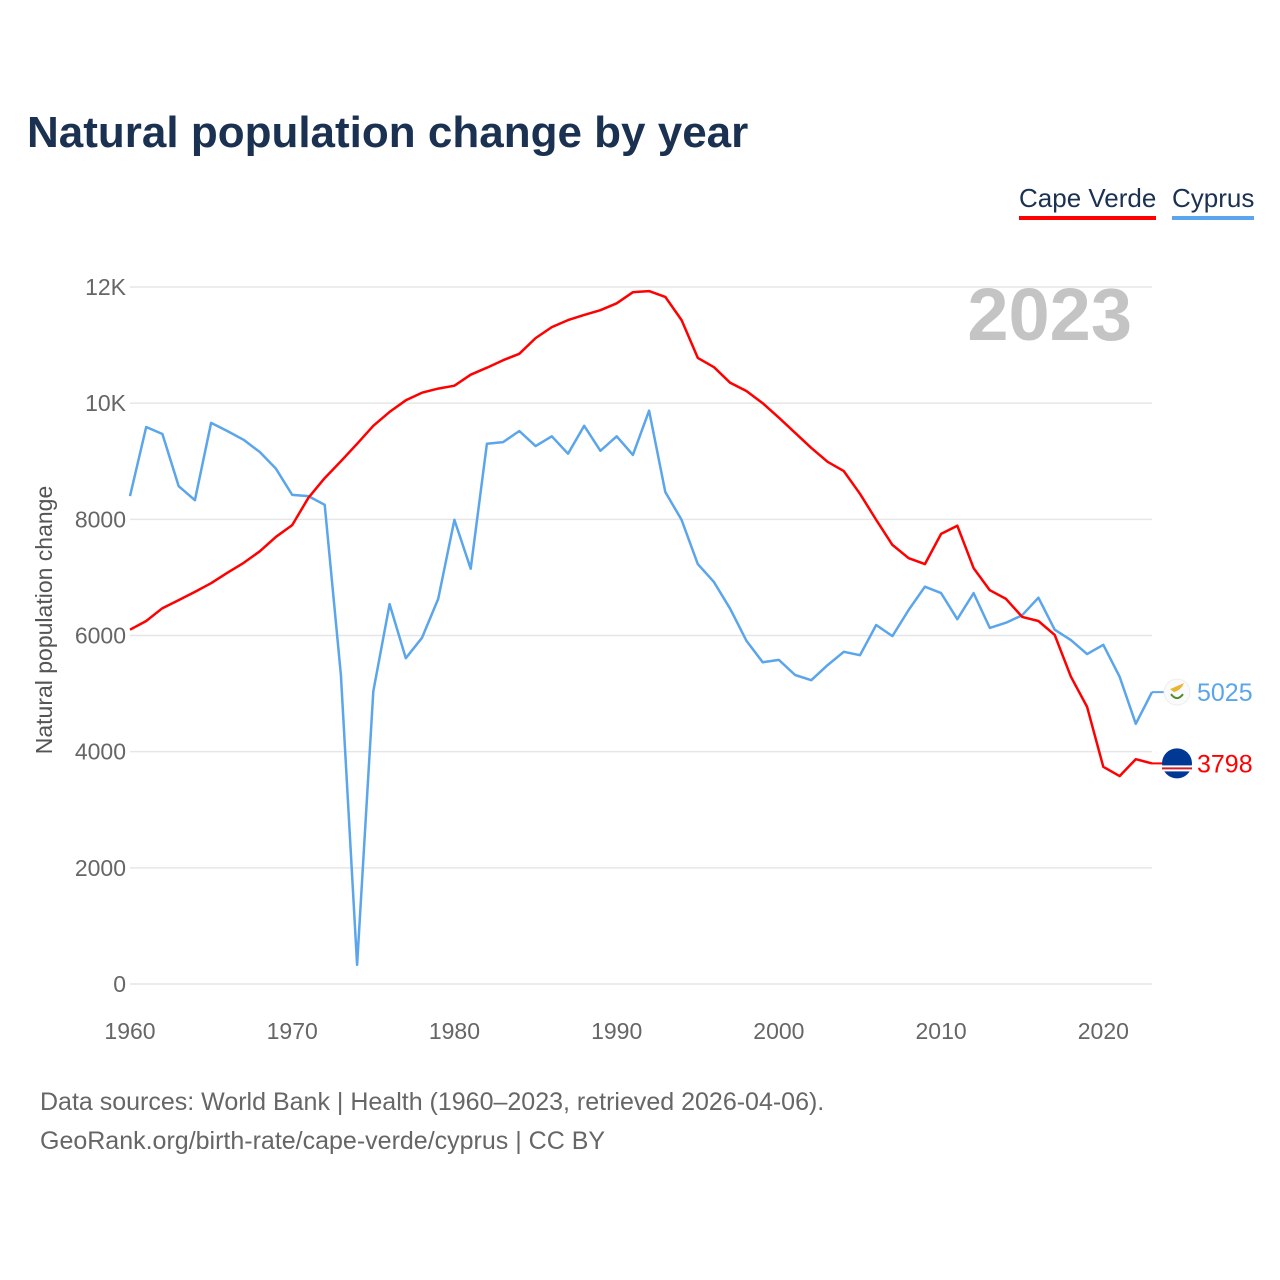 This screenshot has width=1280, height=1280. Describe the element at coordinates (1177, 688) in the screenshot. I see `flag-map` at that location.